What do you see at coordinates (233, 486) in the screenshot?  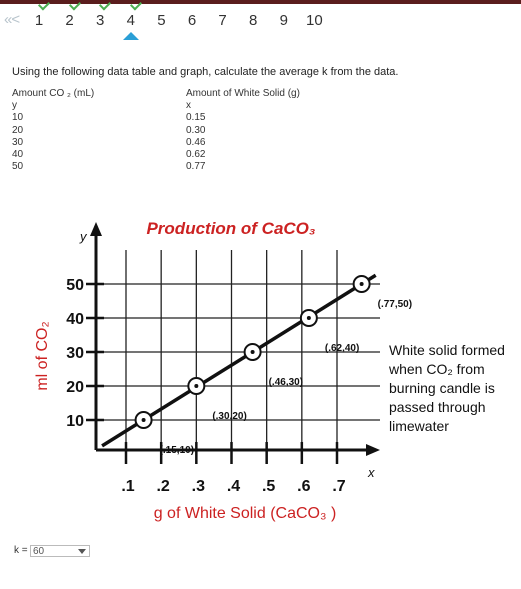 I see `x-tick-label: .4` at bounding box center [233, 486].